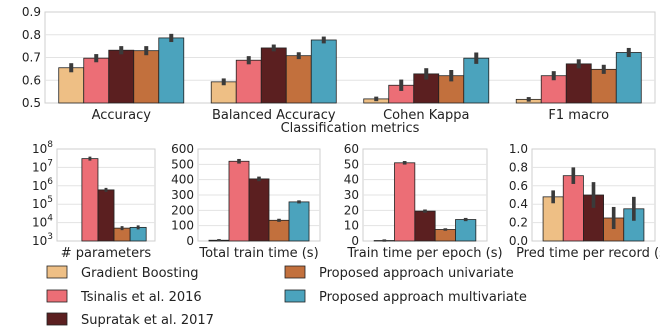  I want to click on legend-item-proposed-approach-univariate: Proposed approach univariate, so click(399, 273).